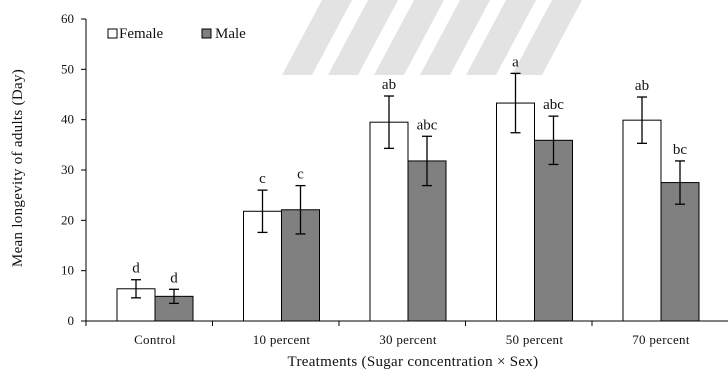 This screenshot has height=370, width=728. What do you see at coordinates (67, 18) in the screenshot?
I see `y-tick-label: 60` at bounding box center [67, 18].